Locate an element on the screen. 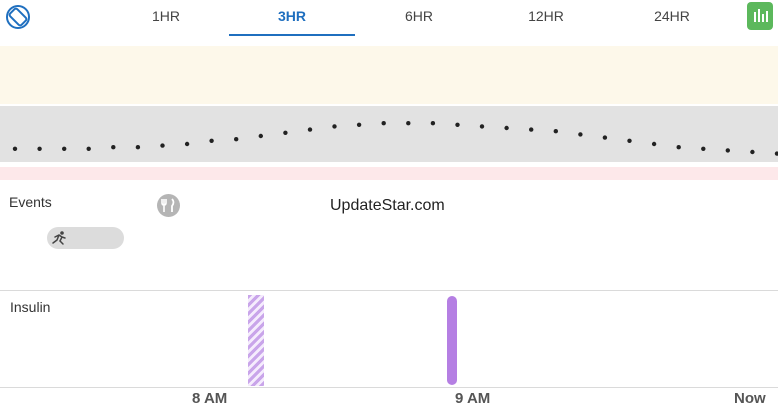  low-glucose-zone is located at coordinates (389, 173).